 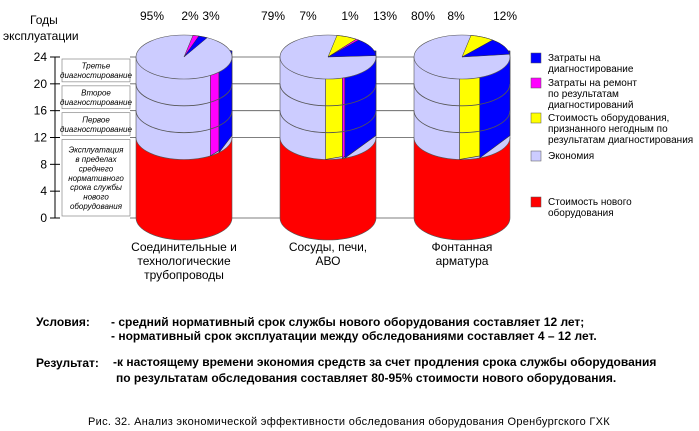 I want to click on period-note-first-line-0: Первое, so click(x=96, y=119).